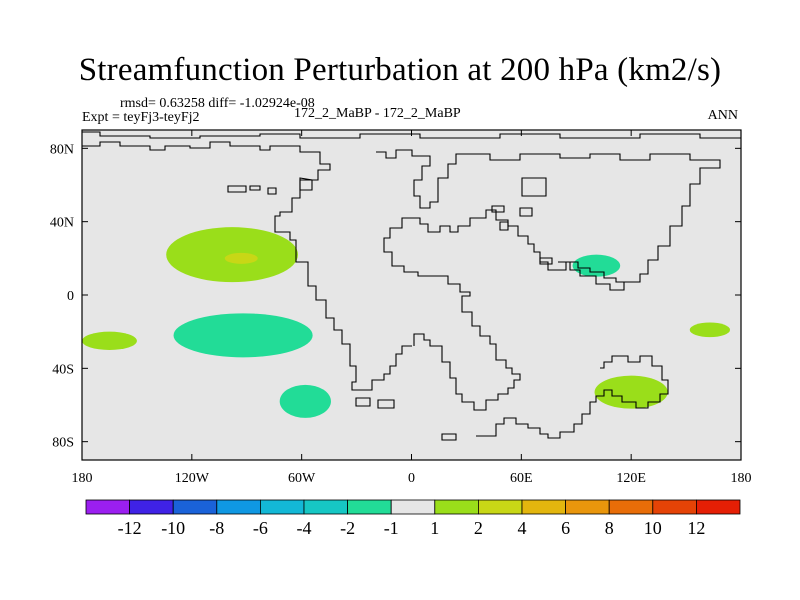 This screenshot has height=600, width=800. Describe the element at coordinates (70, 296) in the screenshot. I see `y-tick-label: 0` at that location.